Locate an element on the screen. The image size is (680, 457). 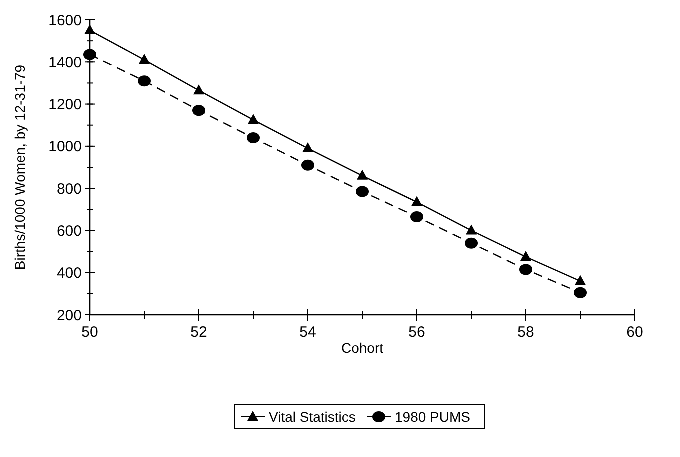
x-tick-label: 54 is located at coordinates (308, 332).